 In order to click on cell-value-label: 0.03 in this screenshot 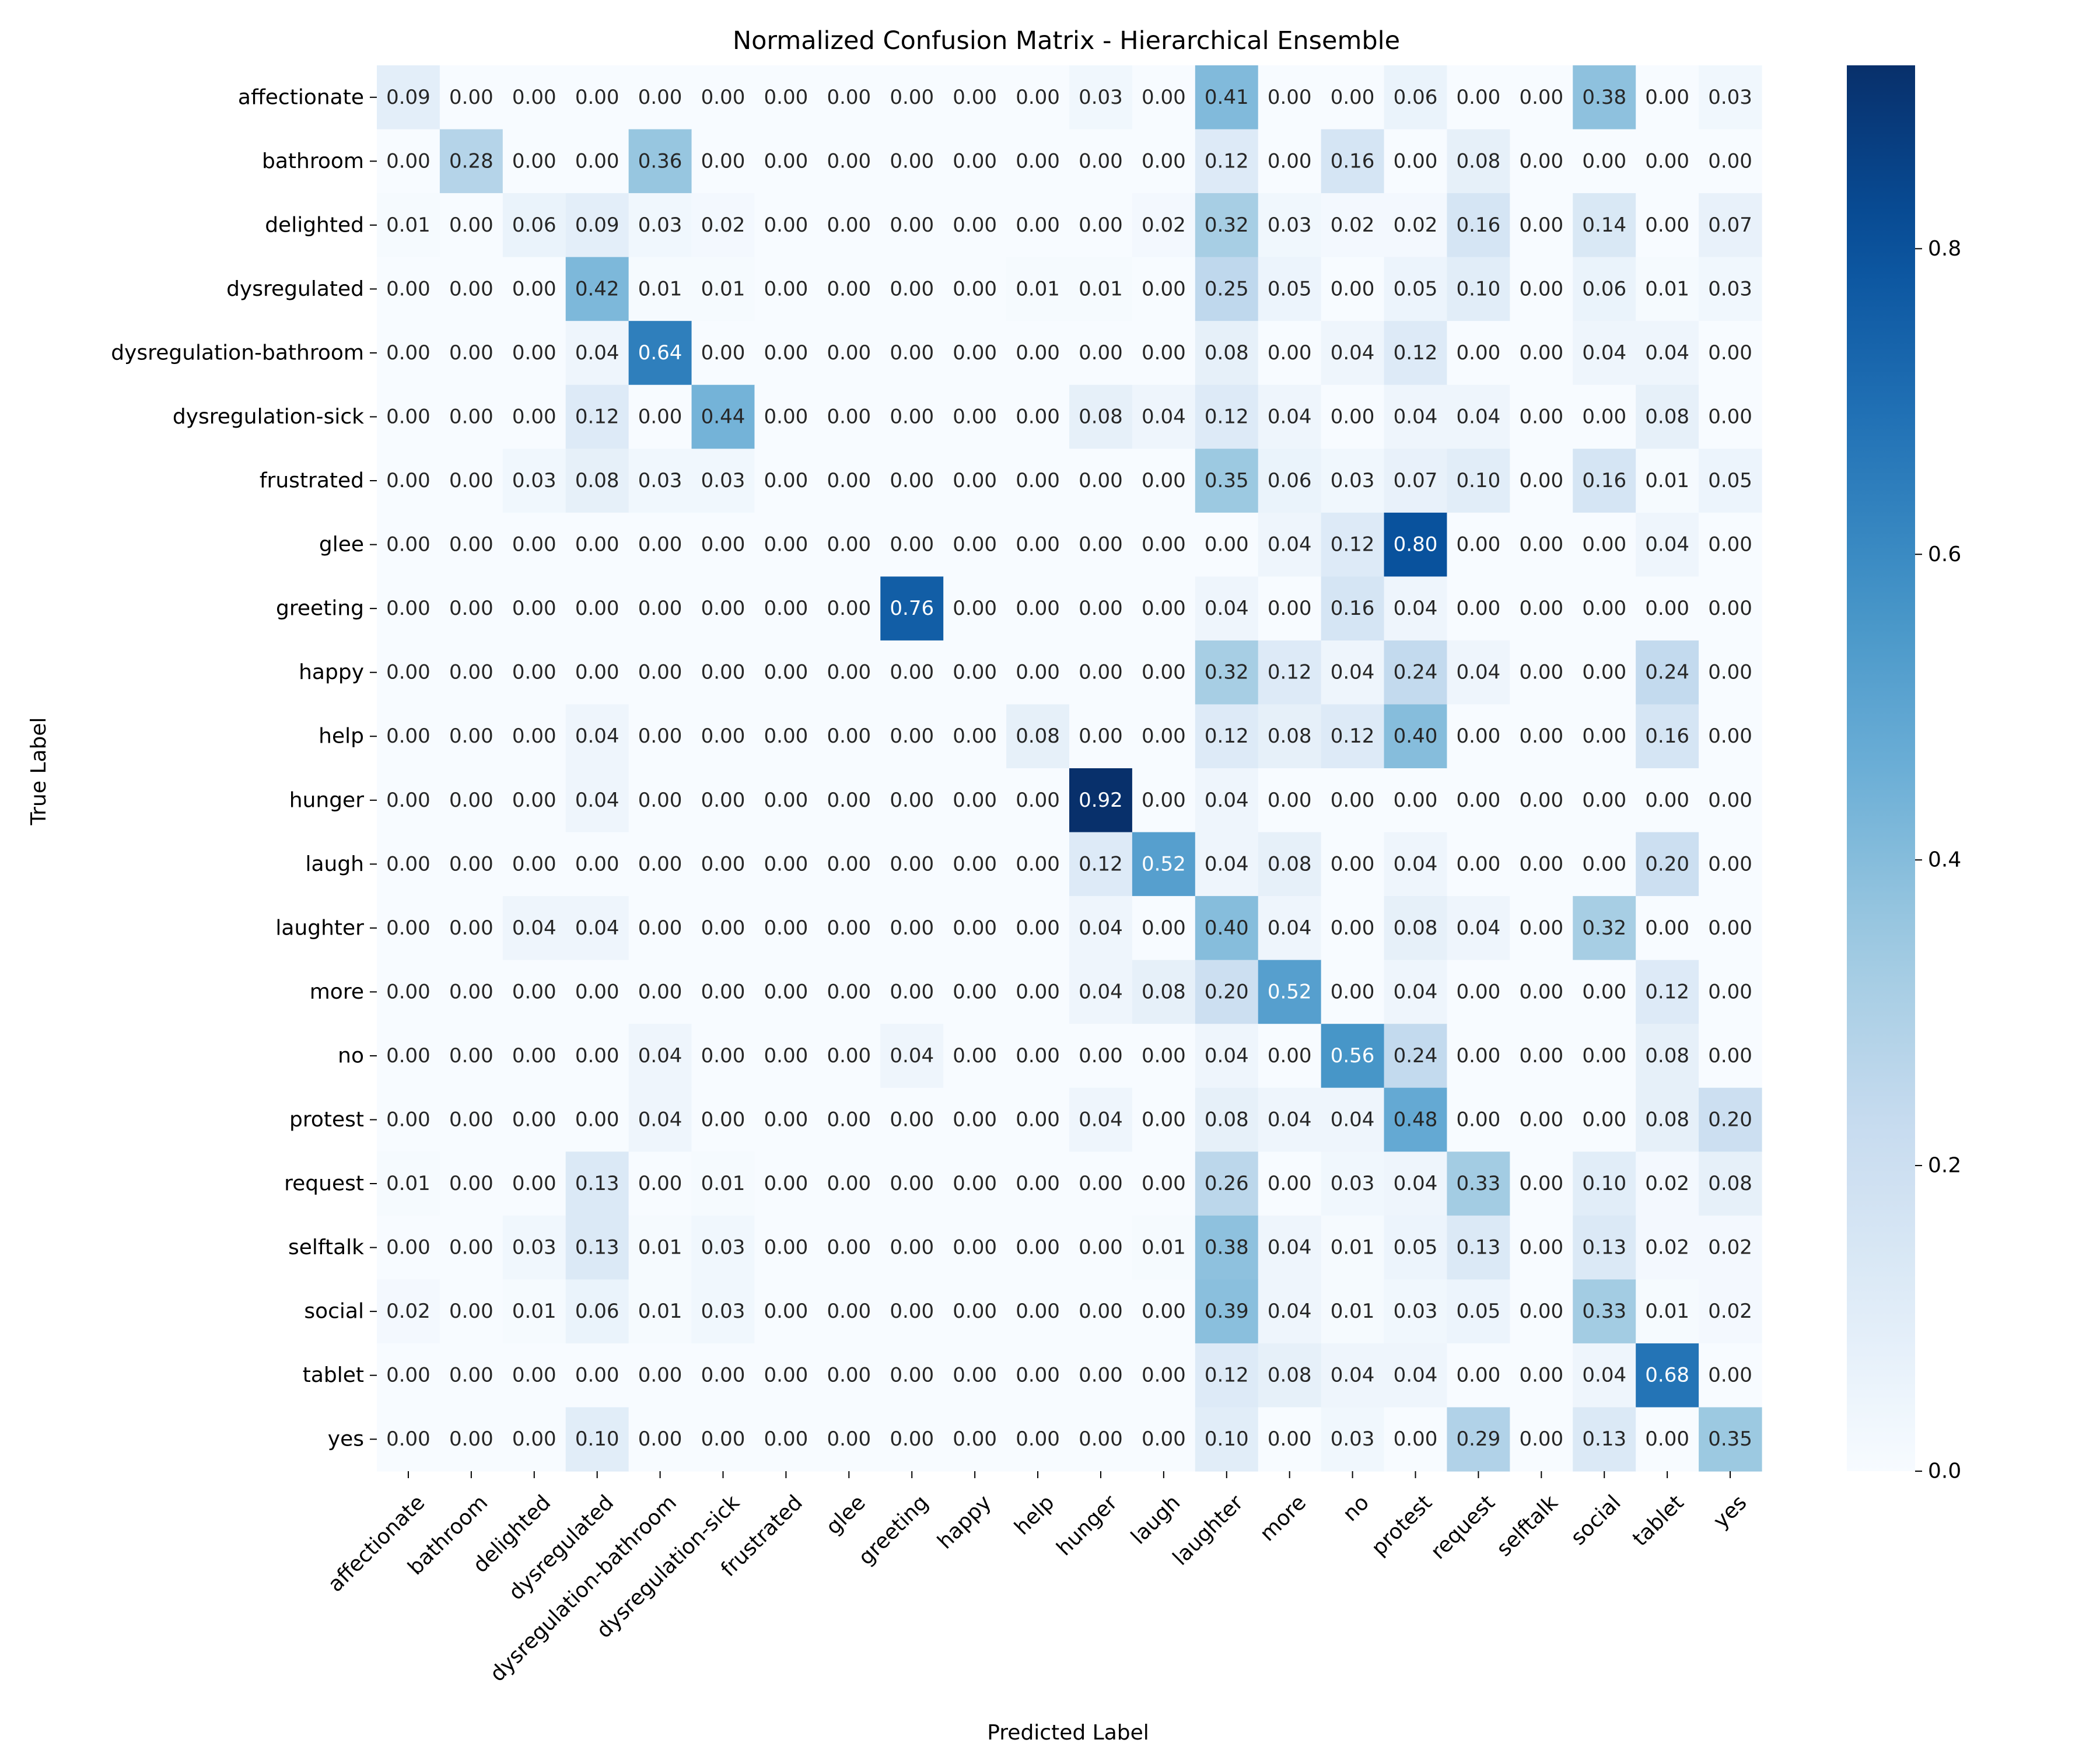, I will do `click(660, 225)`.